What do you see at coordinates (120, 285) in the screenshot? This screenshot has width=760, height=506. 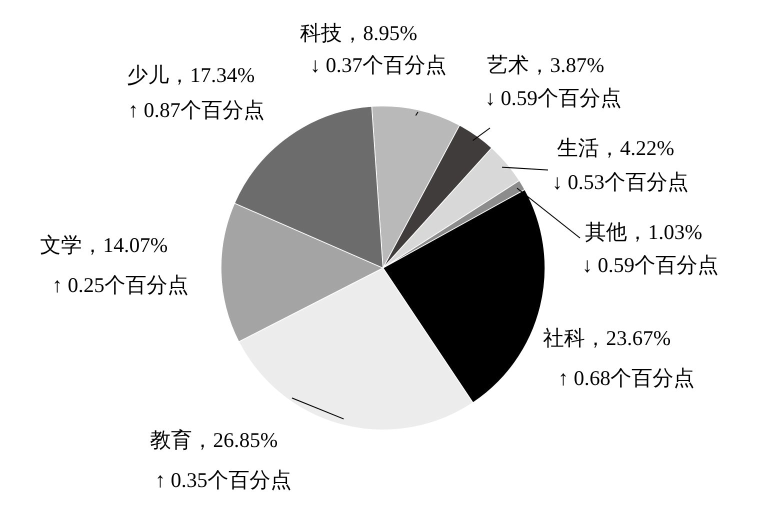 I see `text: ↑ 0.25个百分点` at bounding box center [120, 285].